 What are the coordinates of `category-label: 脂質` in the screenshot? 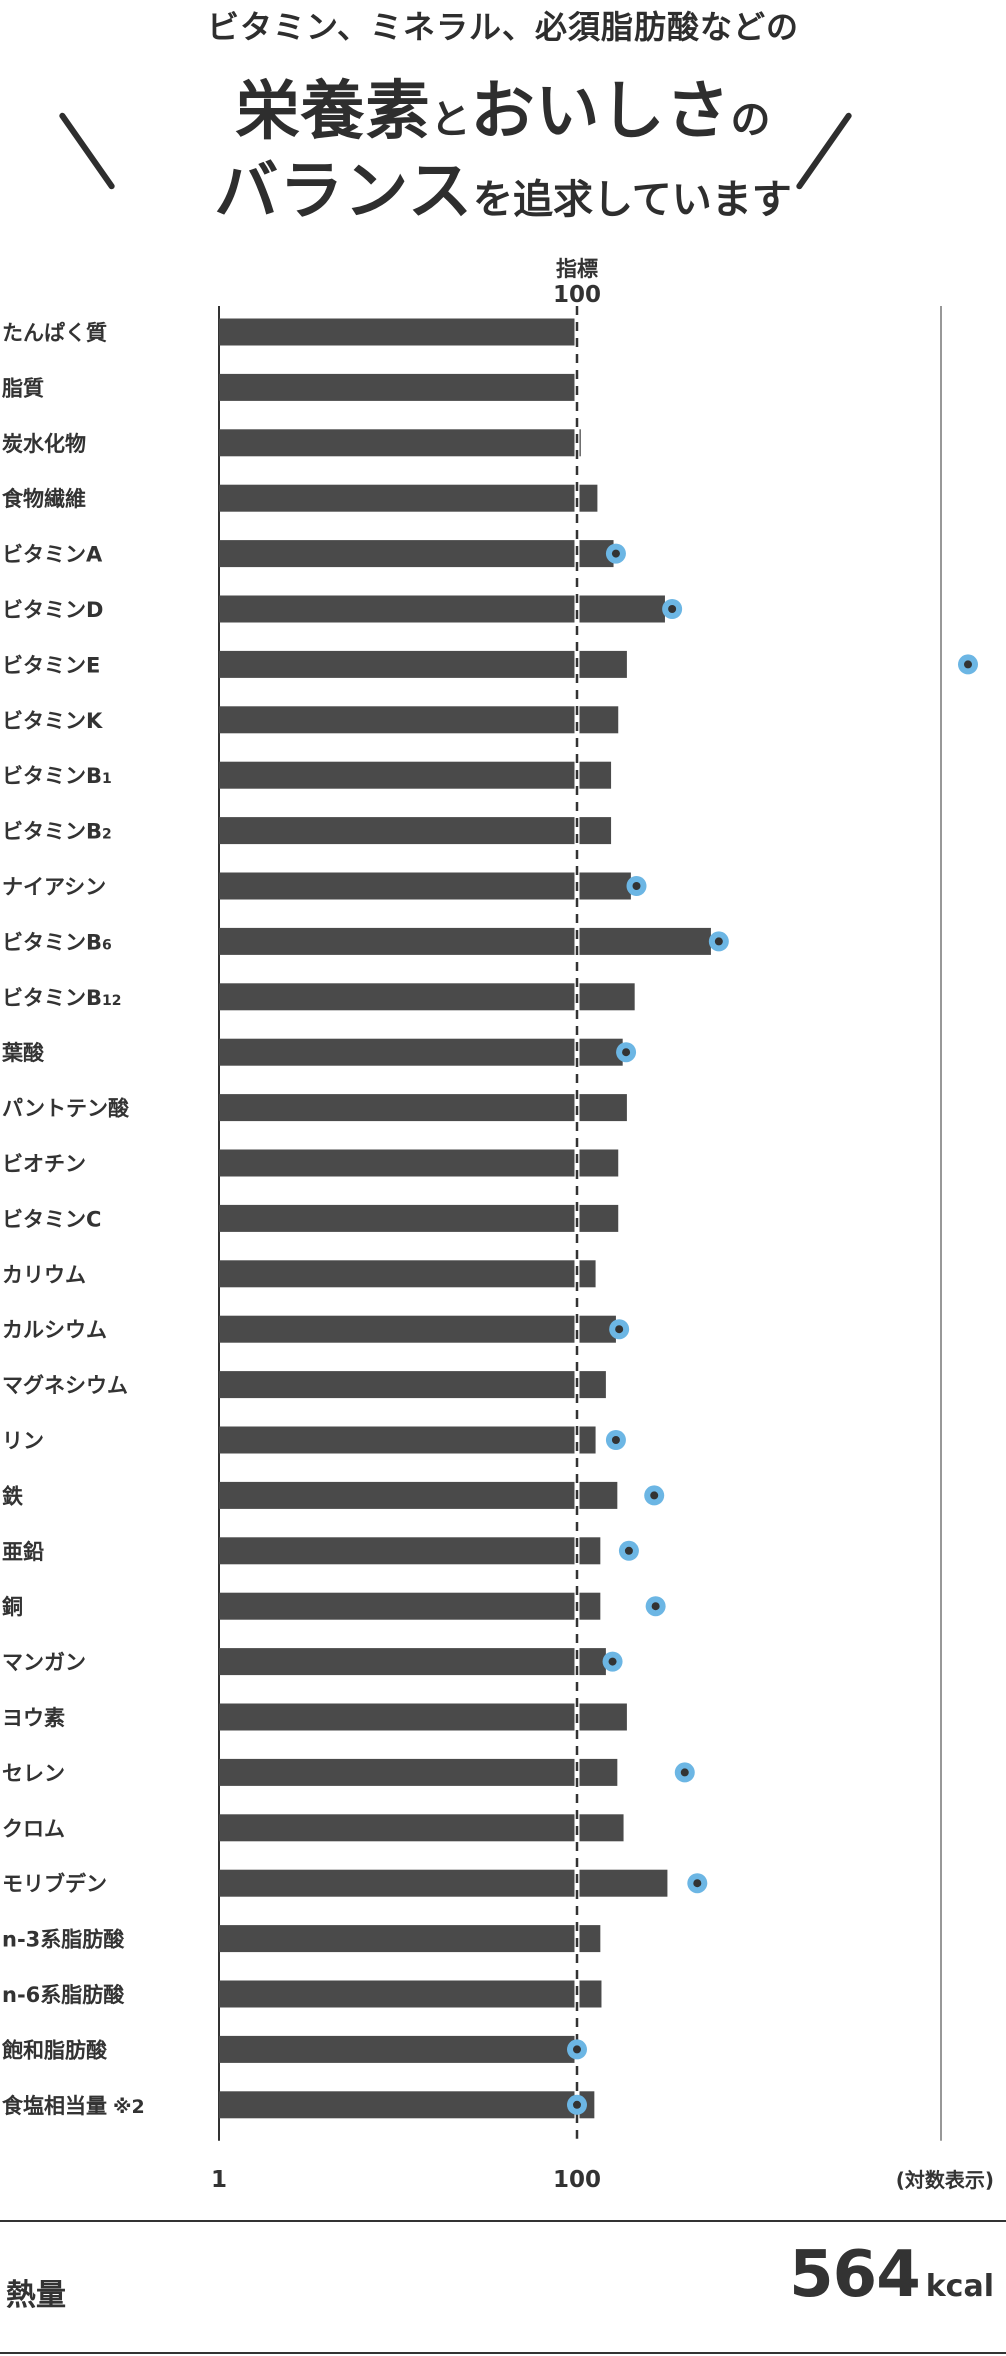 It's located at (23, 388).